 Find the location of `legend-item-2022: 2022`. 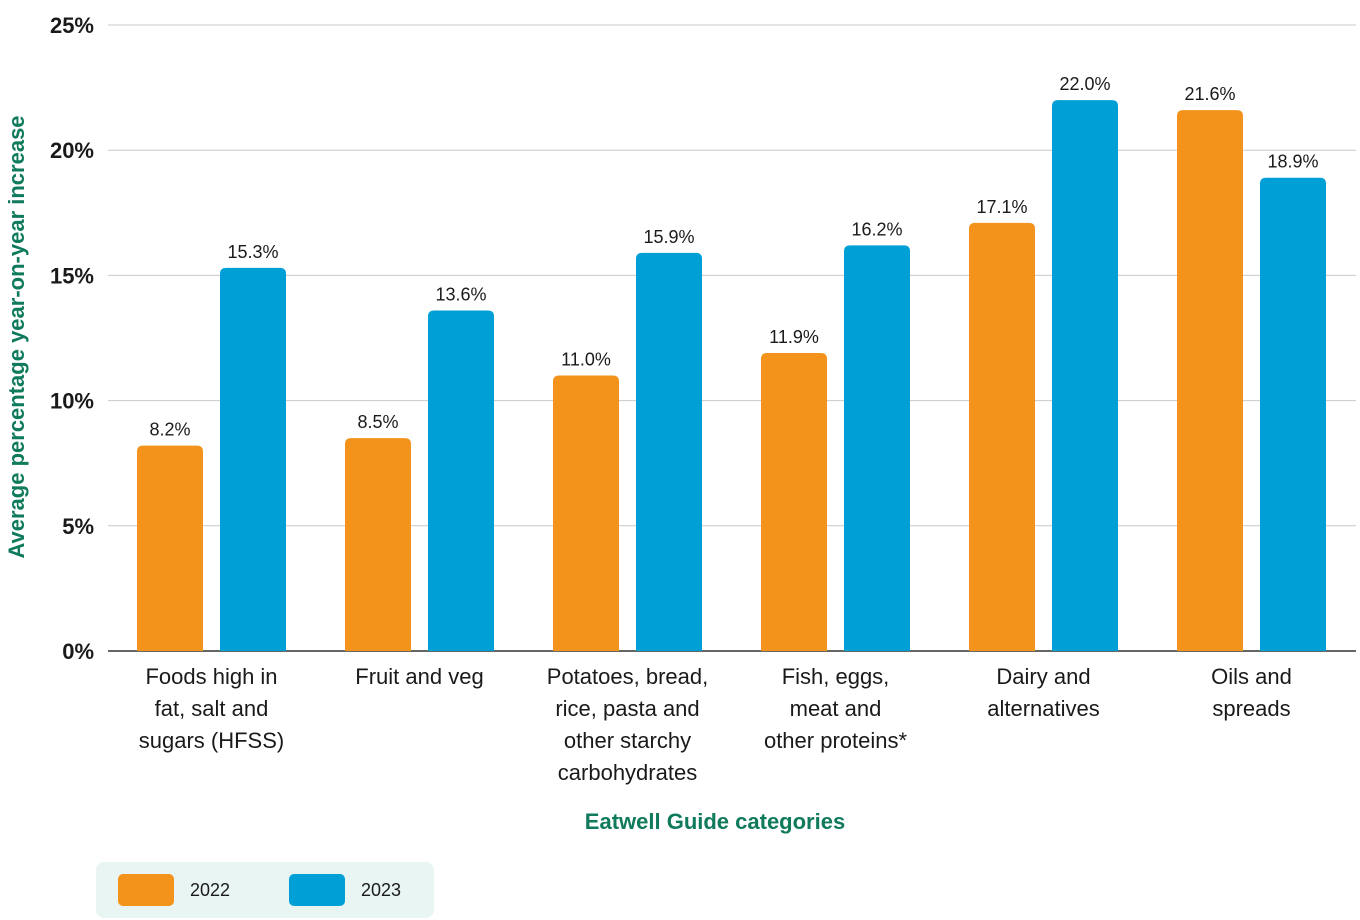

legend-item-2022: 2022 is located at coordinates (174, 890).